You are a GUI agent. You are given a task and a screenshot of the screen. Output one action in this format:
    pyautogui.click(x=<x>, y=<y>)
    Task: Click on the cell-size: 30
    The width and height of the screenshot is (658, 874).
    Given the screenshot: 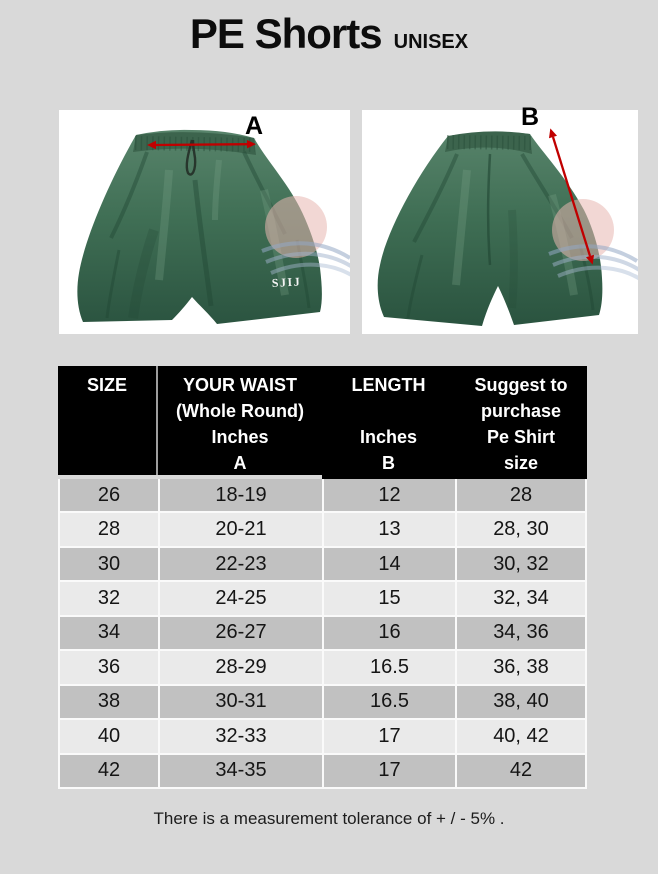 What is the action you would take?
    pyautogui.click(x=108, y=564)
    